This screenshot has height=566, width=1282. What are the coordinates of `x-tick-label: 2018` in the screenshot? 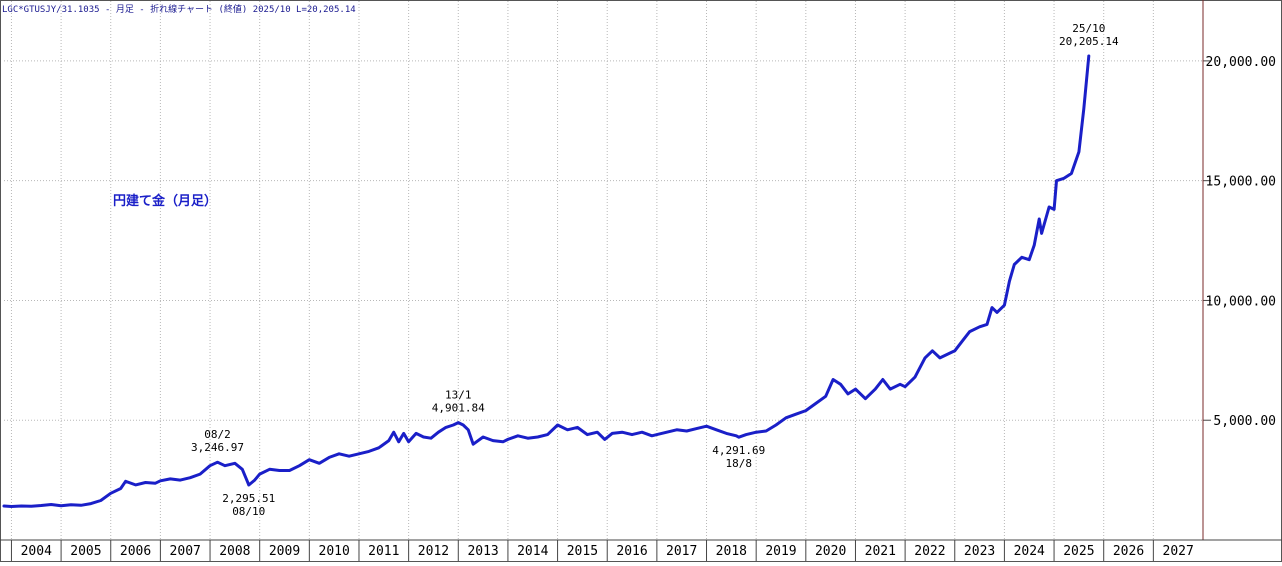 It's located at (731, 551).